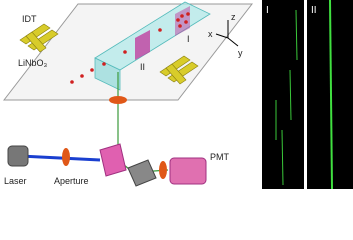 This screenshot has height=240, width=353. Describe the element at coordinates (142, 173) in the screenshot. I see `mirror` at that location.